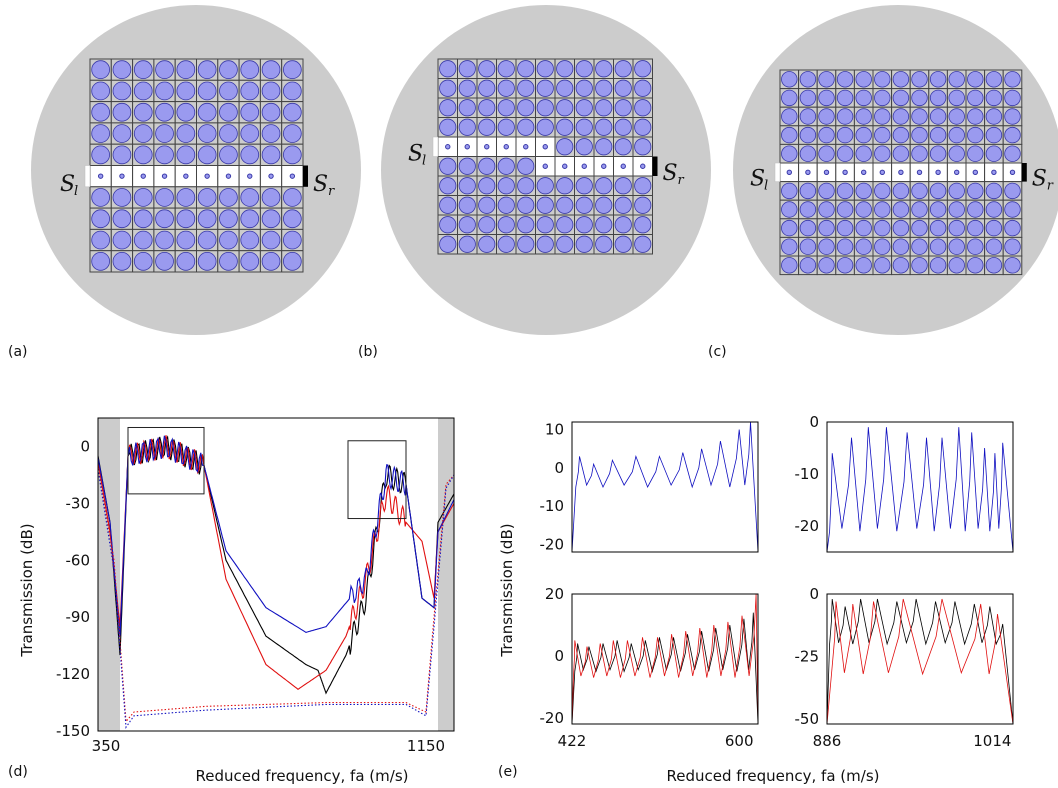  I want to click on inset-y-tick-label: -20, so click(552, 718).